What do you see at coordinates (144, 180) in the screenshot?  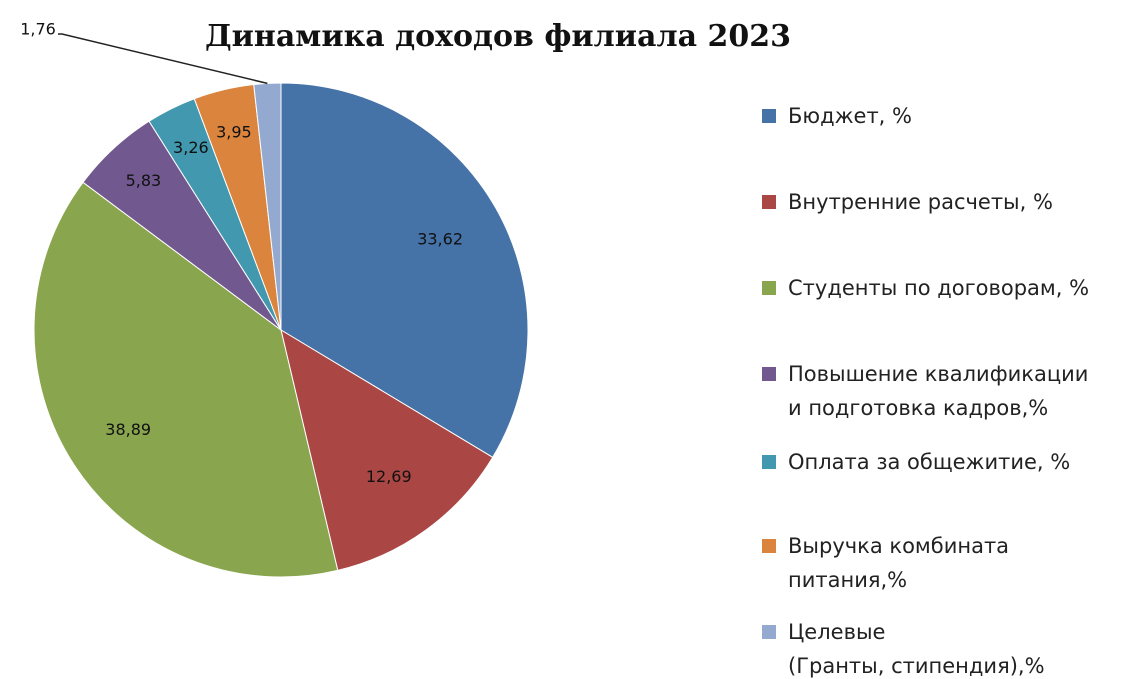 I see `data-label: 5,83` at bounding box center [144, 180].